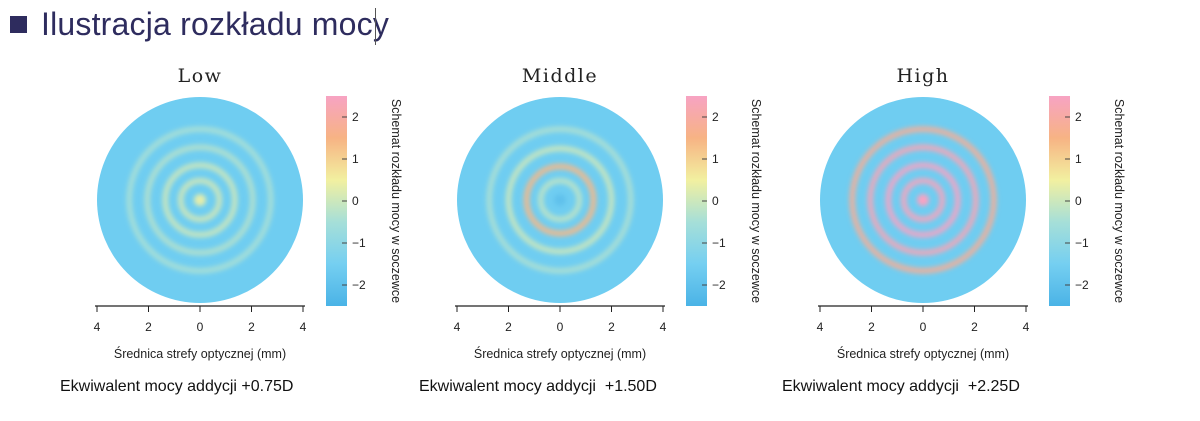 This screenshot has width=1200, height=421. What do you see at coordinates (538, 386) in the screenshot?
I see `caption-middle: Ekwiwalent mocy addycji +1.50D` at bounding box center [538, 386].